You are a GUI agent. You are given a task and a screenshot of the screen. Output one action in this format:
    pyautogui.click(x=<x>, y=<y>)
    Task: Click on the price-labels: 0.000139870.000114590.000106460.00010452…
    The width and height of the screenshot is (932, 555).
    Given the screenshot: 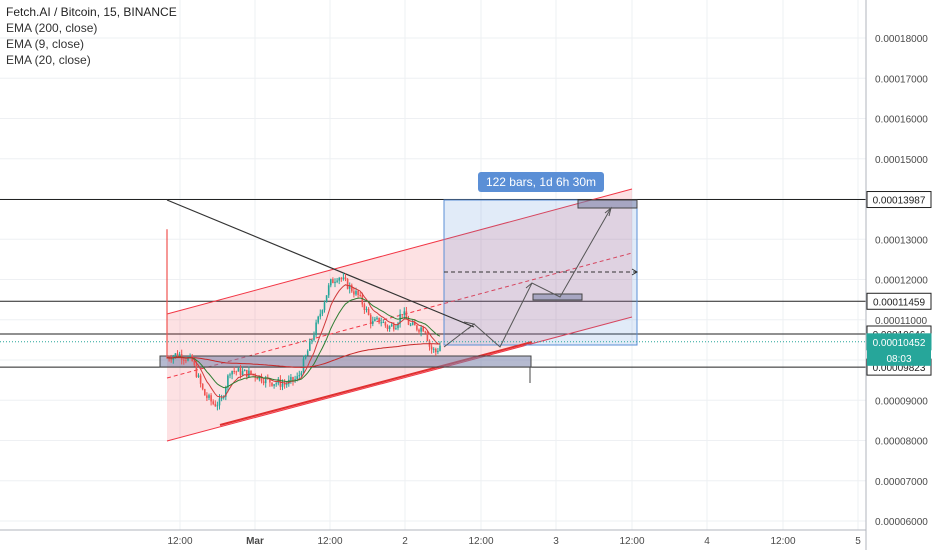 What is the action you would take?
    pyautogui.click(x=899, y=283)
    